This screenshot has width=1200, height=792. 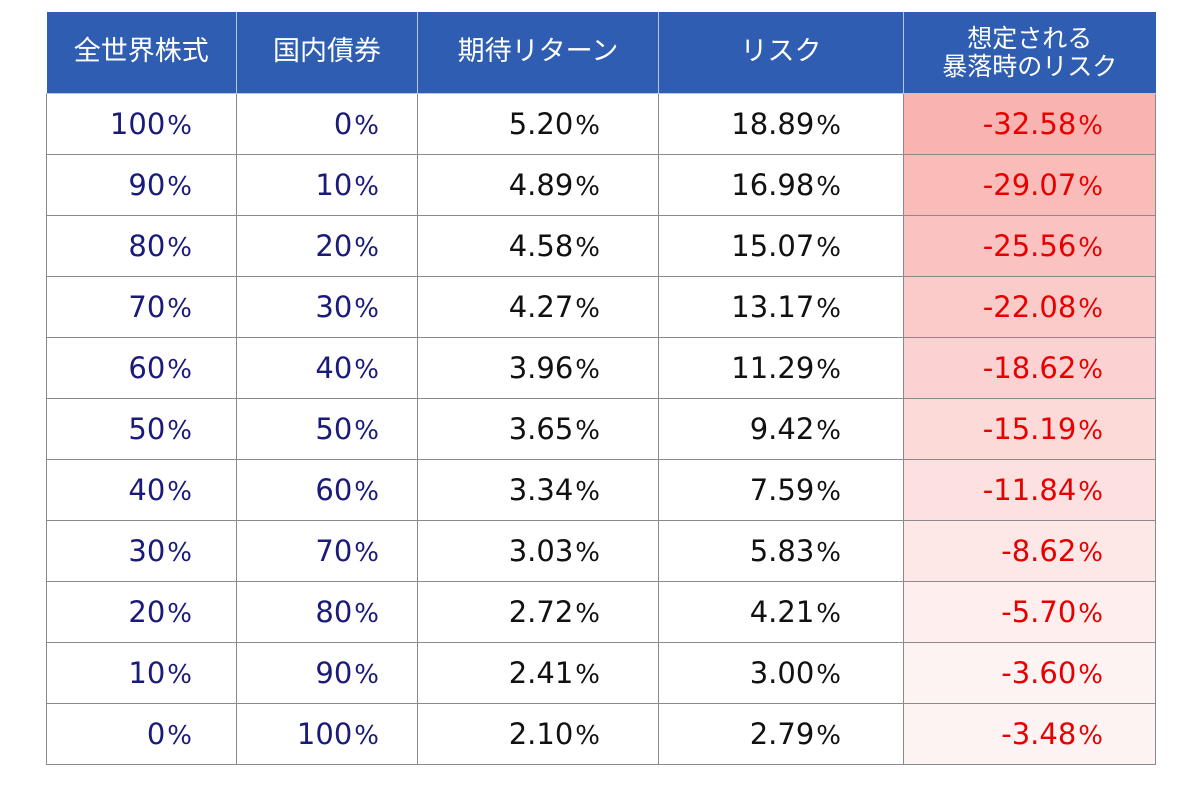 What do you see at coordinates (538, 734) in the screenshot?
I see `cell-expected-return: 2.10%` at bounding box center [538, 734].